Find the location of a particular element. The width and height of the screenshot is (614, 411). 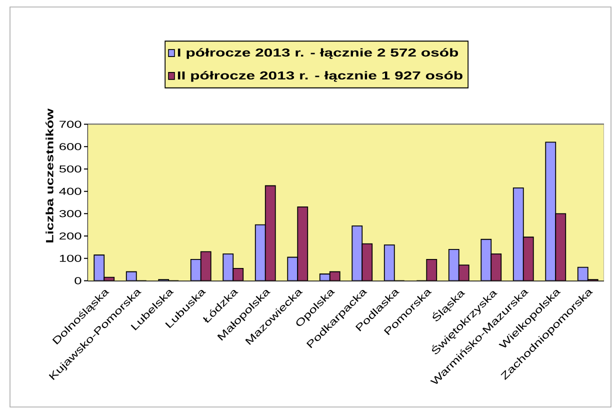

y-tick-label: 500 is located at coordinates (70, 169).